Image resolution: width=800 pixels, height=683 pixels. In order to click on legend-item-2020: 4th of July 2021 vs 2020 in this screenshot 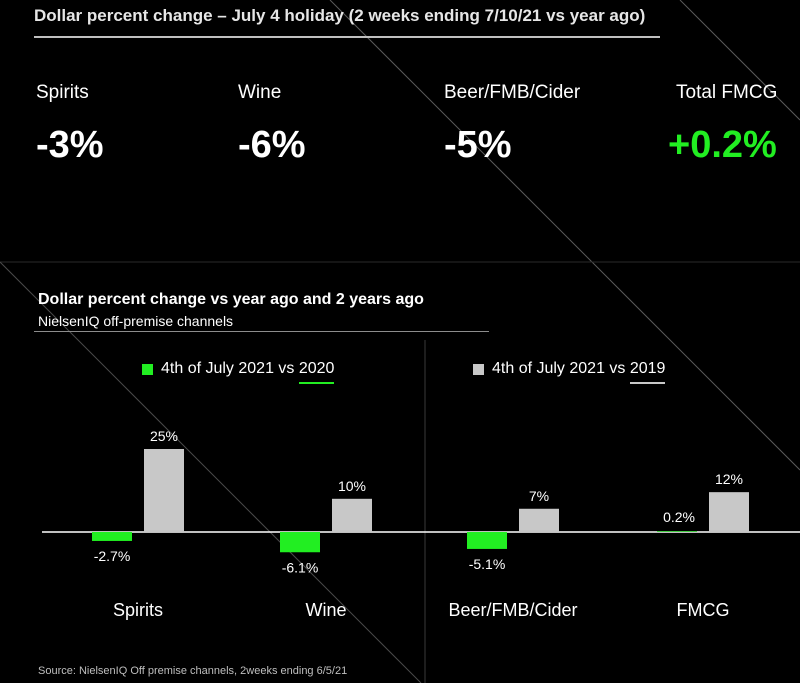, I will do `click(238, 372)`.